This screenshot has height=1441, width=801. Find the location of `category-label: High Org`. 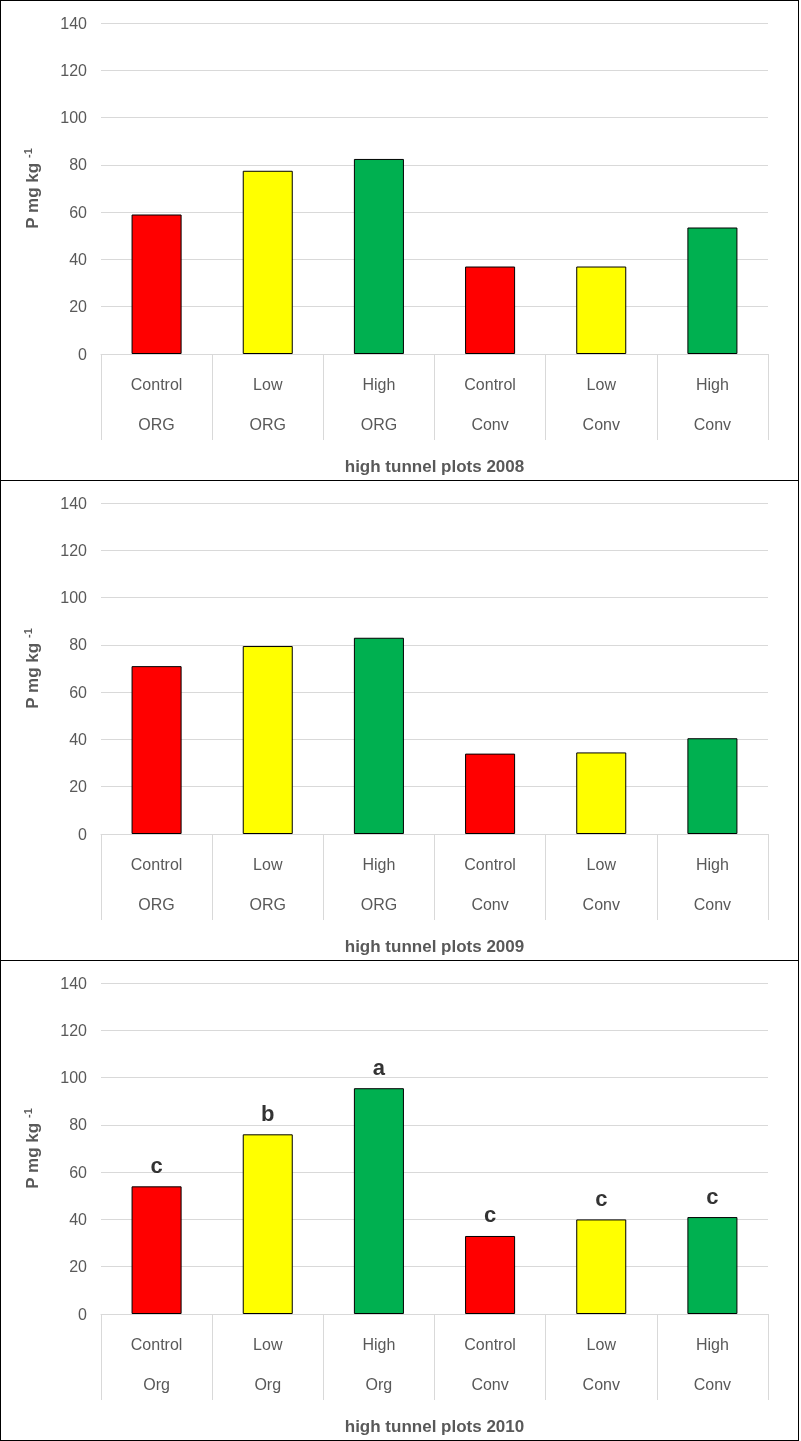

category-label: High Org is located at coordinates (379, 1364).